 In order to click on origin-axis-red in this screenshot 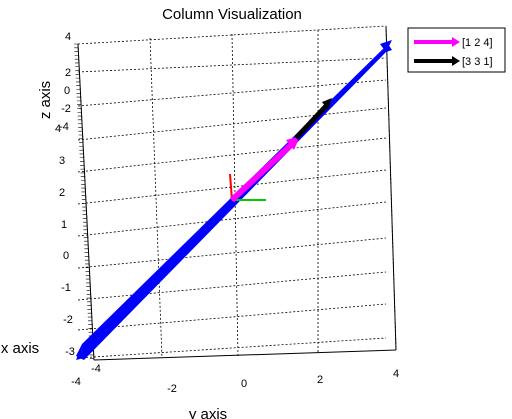, I will do `click(231, 187)`.